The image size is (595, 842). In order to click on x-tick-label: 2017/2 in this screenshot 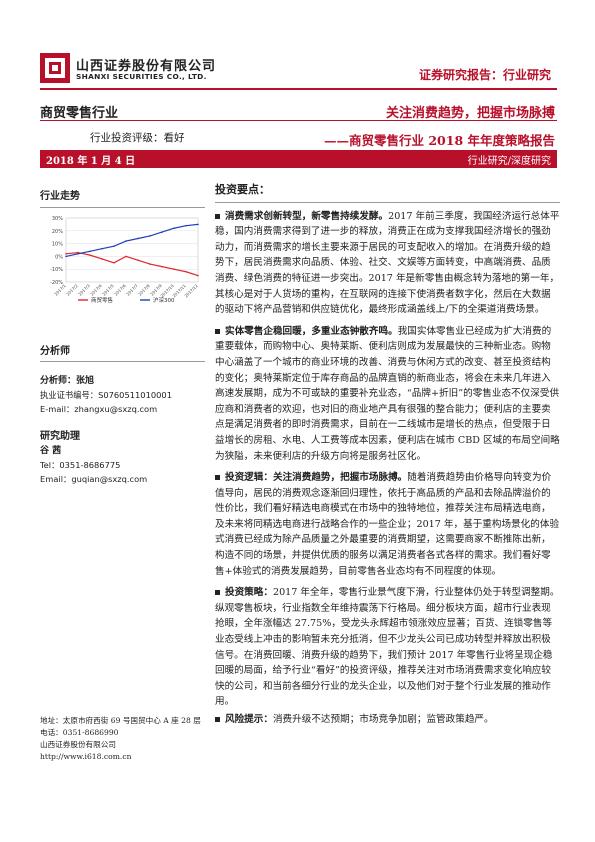, I will do `click(72, 290)`.